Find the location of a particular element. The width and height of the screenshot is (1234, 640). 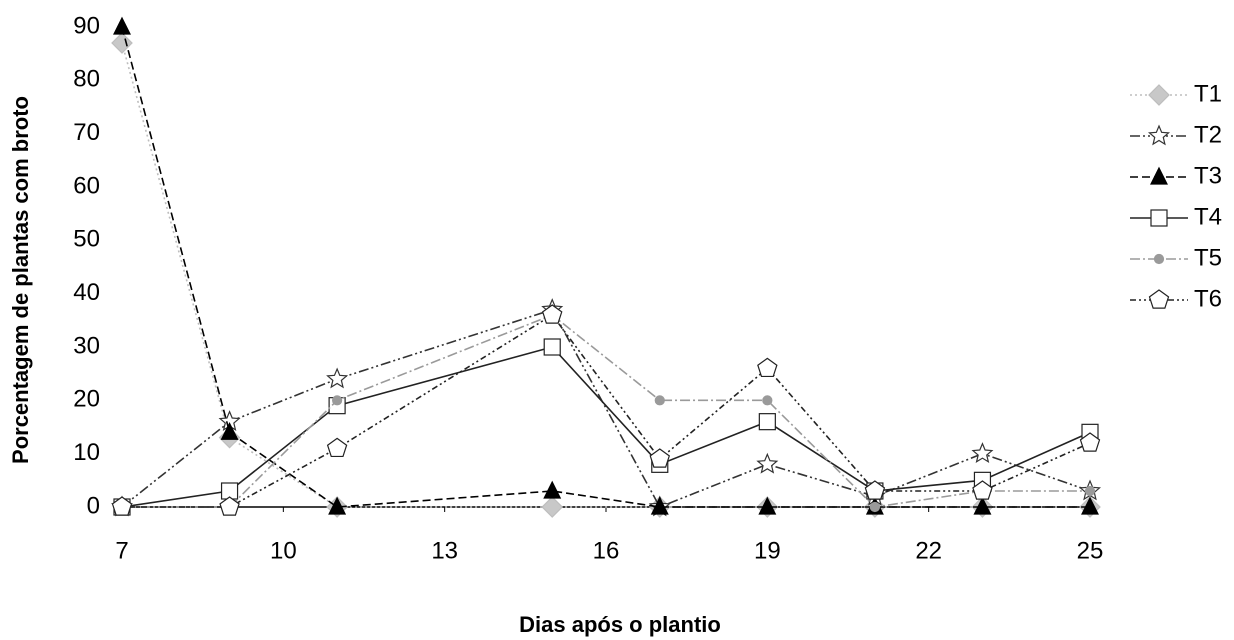

legend-label: T5 is located at coordinates (1208, 257).